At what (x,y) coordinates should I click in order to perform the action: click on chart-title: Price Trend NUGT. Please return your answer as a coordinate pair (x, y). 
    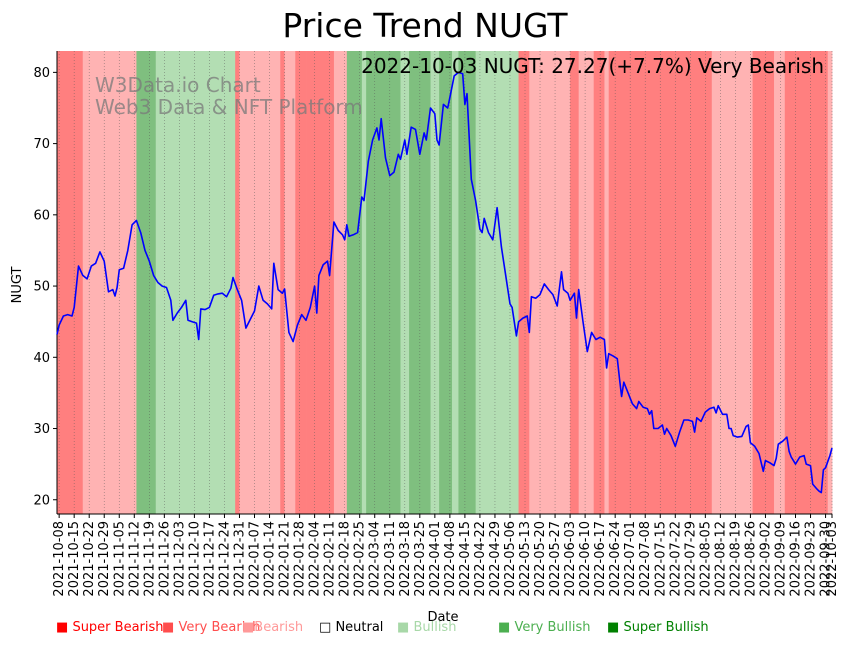
    Looking at the image, I should click on (425, 25).